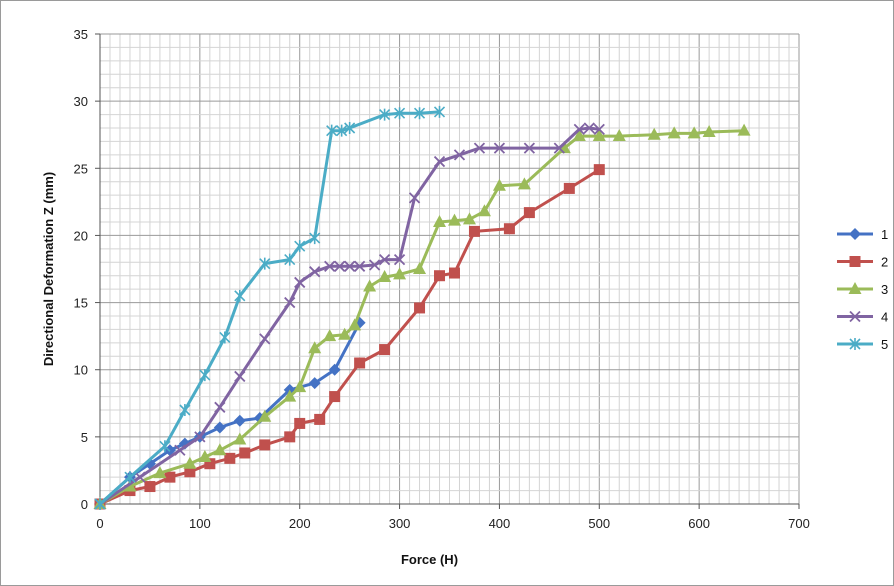 The width and height of the screenshot is (894, 586). I want to click on y-axis-title: Directional Deformation Z (mm), so click(48, 269).